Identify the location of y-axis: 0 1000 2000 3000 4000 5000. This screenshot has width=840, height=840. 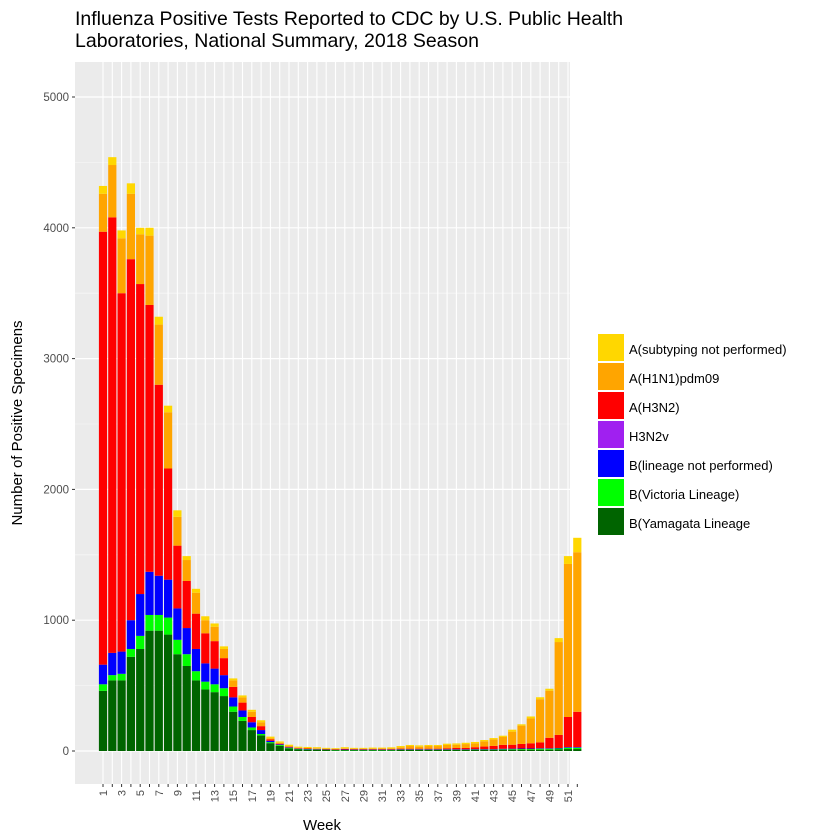
(59, 425).